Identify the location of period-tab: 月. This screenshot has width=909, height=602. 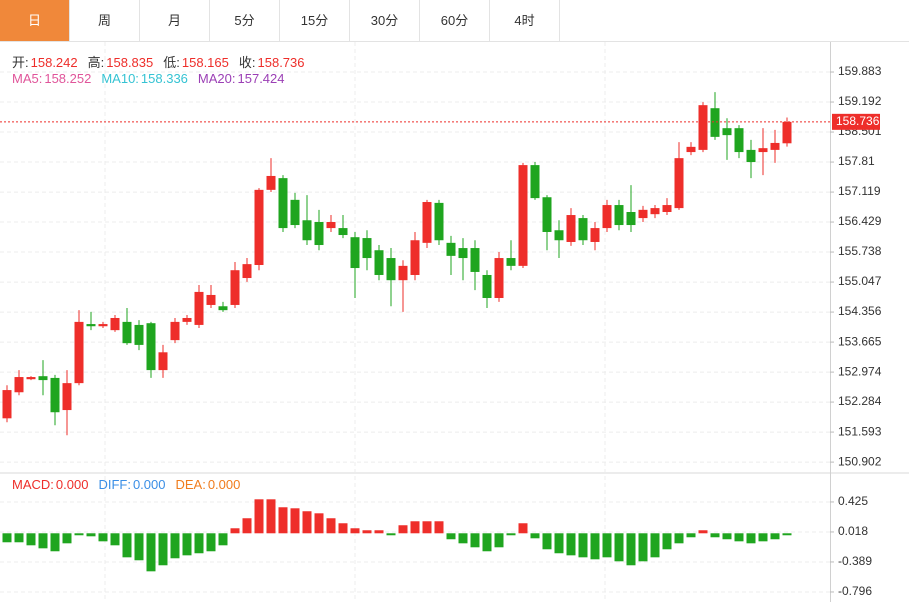
(175, 20).